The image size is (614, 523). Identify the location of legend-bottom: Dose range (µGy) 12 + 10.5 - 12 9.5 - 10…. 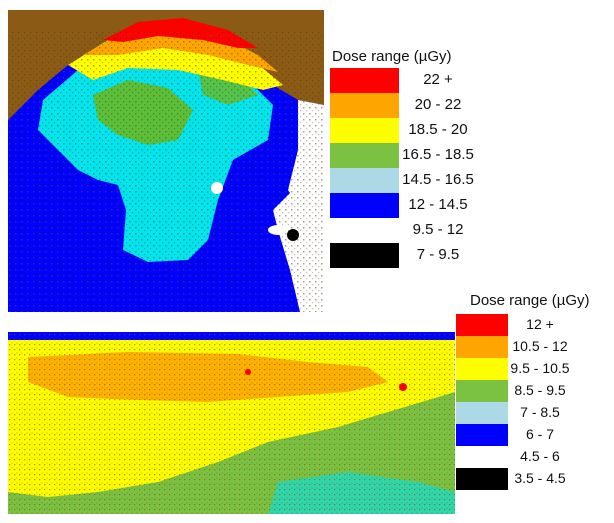
(535, 406).